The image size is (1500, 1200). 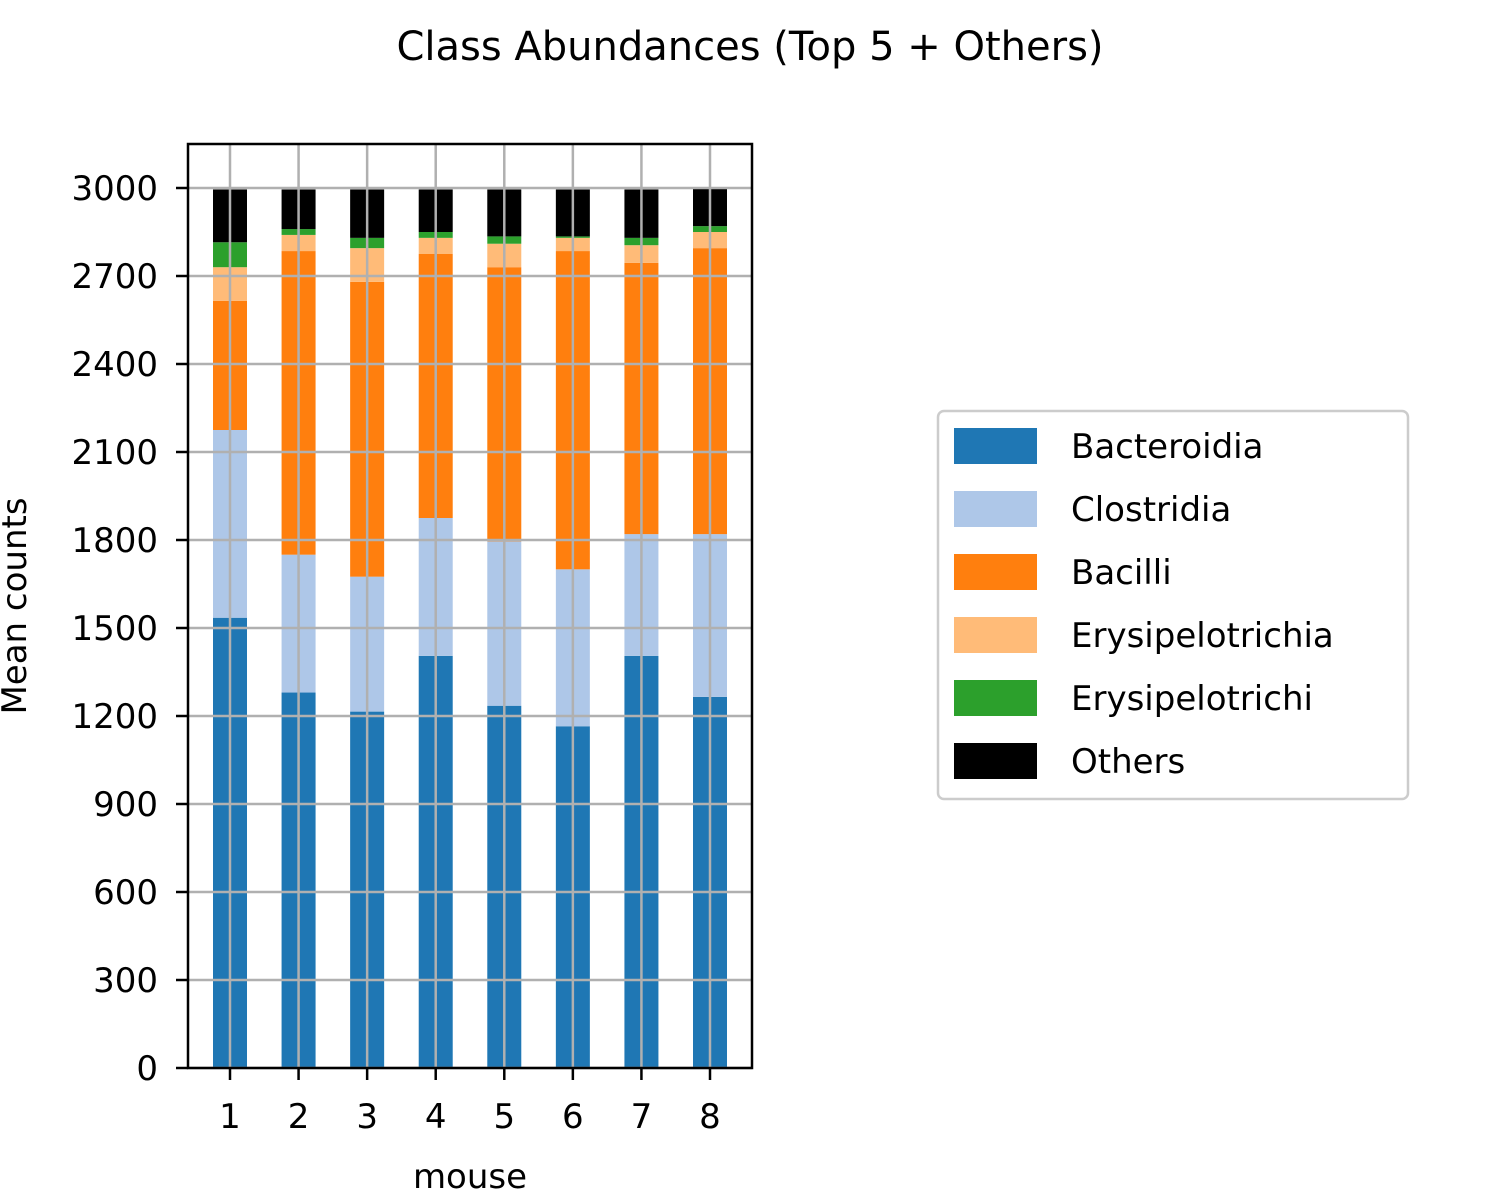 What do you see at coordinates (470, 266) in the screenshot?
I see `series-erysipelotrichia` at bounding box center [470, 266].